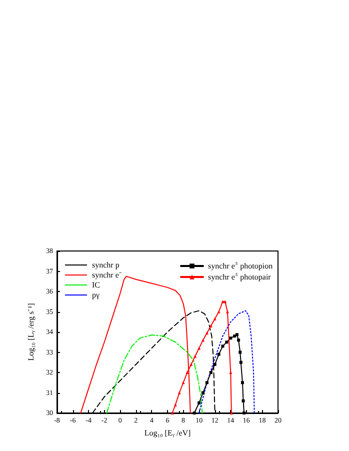 Image resolution: width=349 pixels, height=451 pixels. What do you see at coordinates (107, 275) in the screenshot?
I see `legend-label: synchr e⁻` at bounding box center [107, 275].